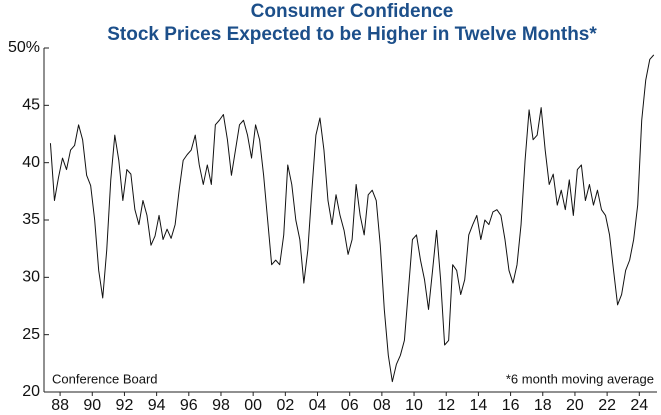 Image resolution: width=661 pixels, height=415 pixels. Describe the element at coordinates (31, 391) in the screenshot. I see `y-tick-label: 20` at that location.